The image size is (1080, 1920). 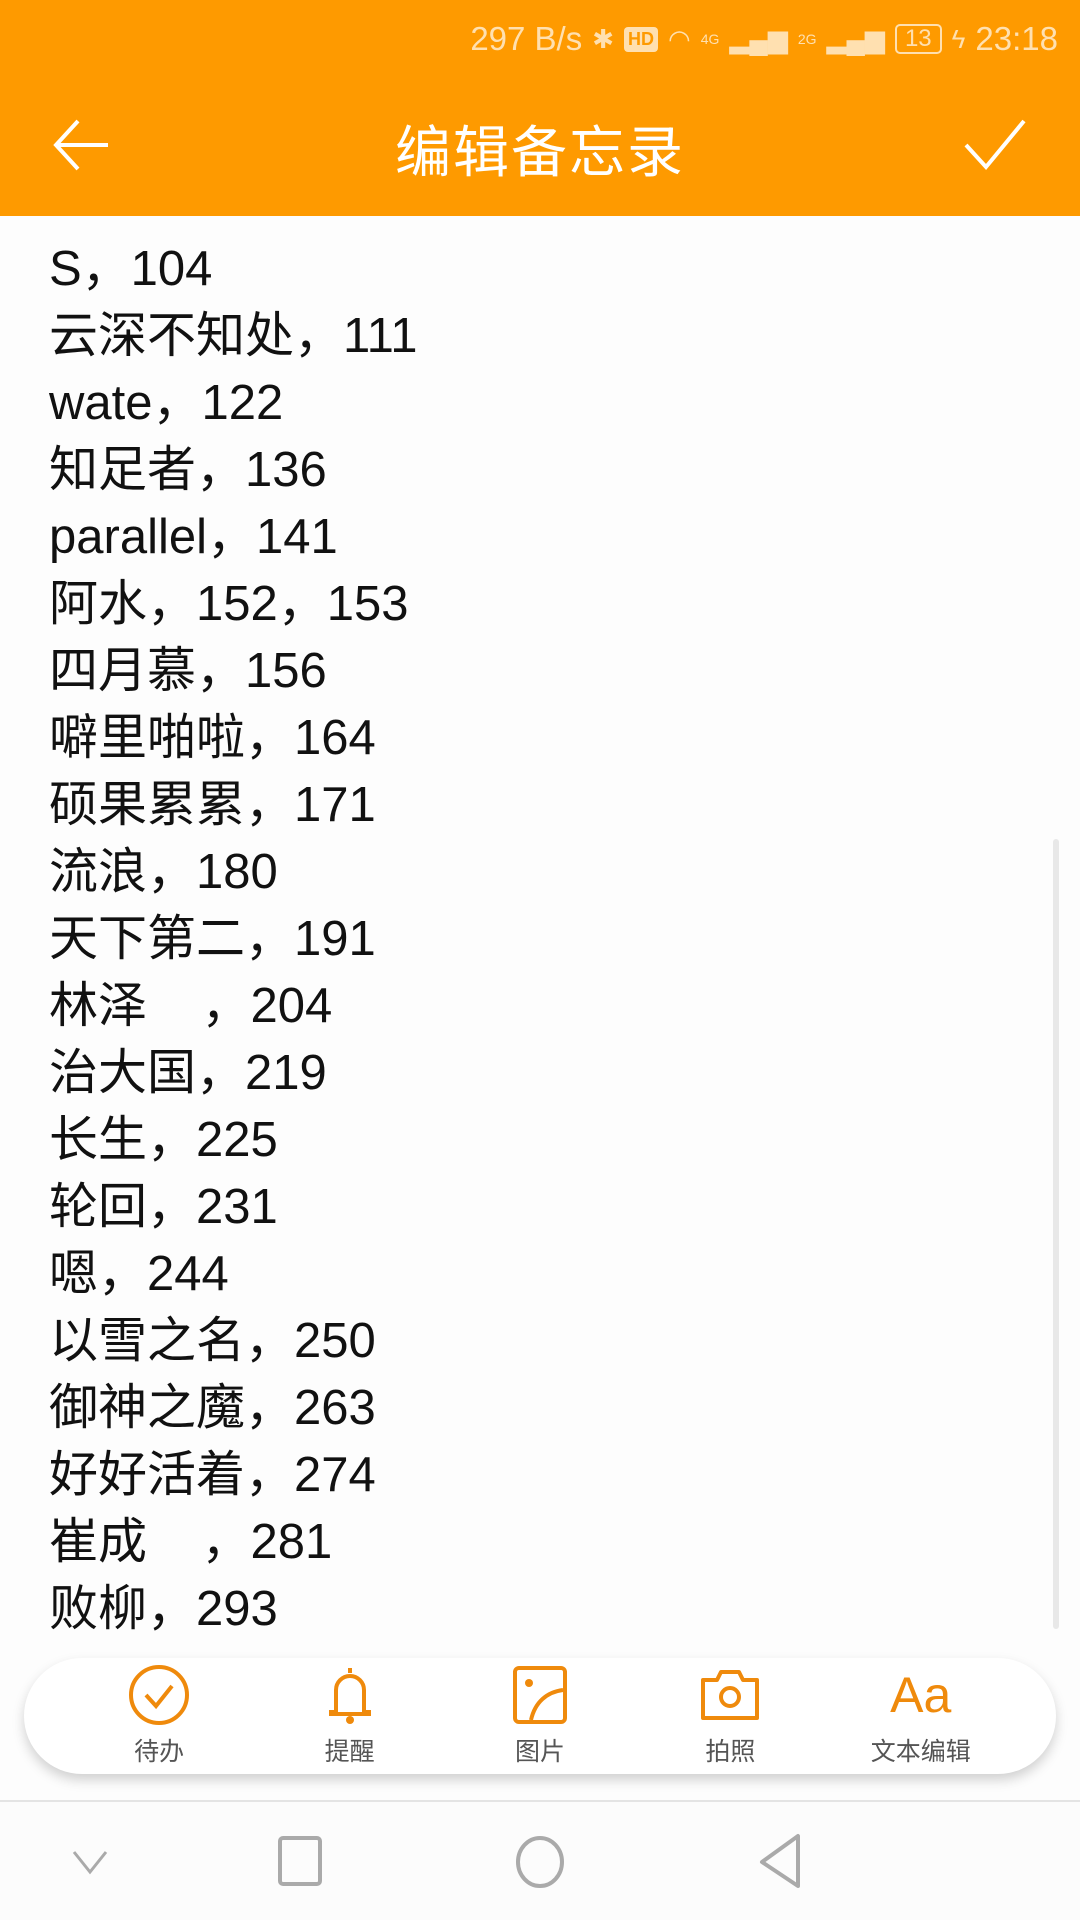 What do you see at coordinates (188, 1073) in the screenshot?
I see `memo-line: 治大国，219` at bounding box center [188, 1073].